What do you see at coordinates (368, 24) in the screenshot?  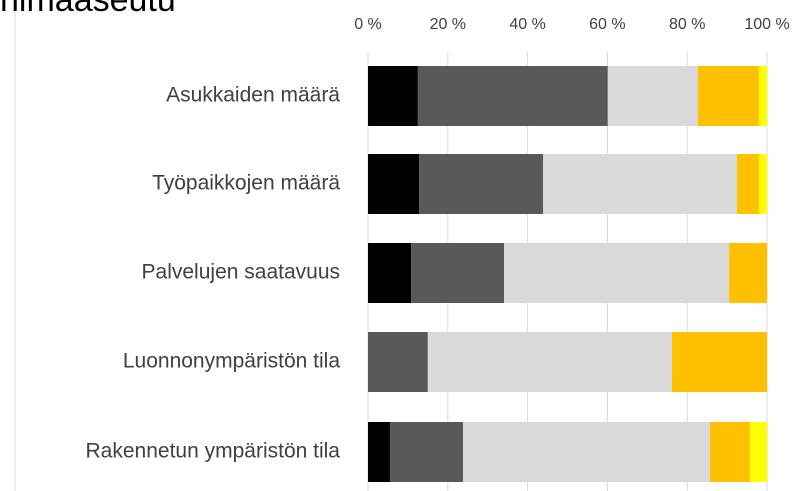 I see `x-tick-label: 0 %` at bounding box center [368, 24].